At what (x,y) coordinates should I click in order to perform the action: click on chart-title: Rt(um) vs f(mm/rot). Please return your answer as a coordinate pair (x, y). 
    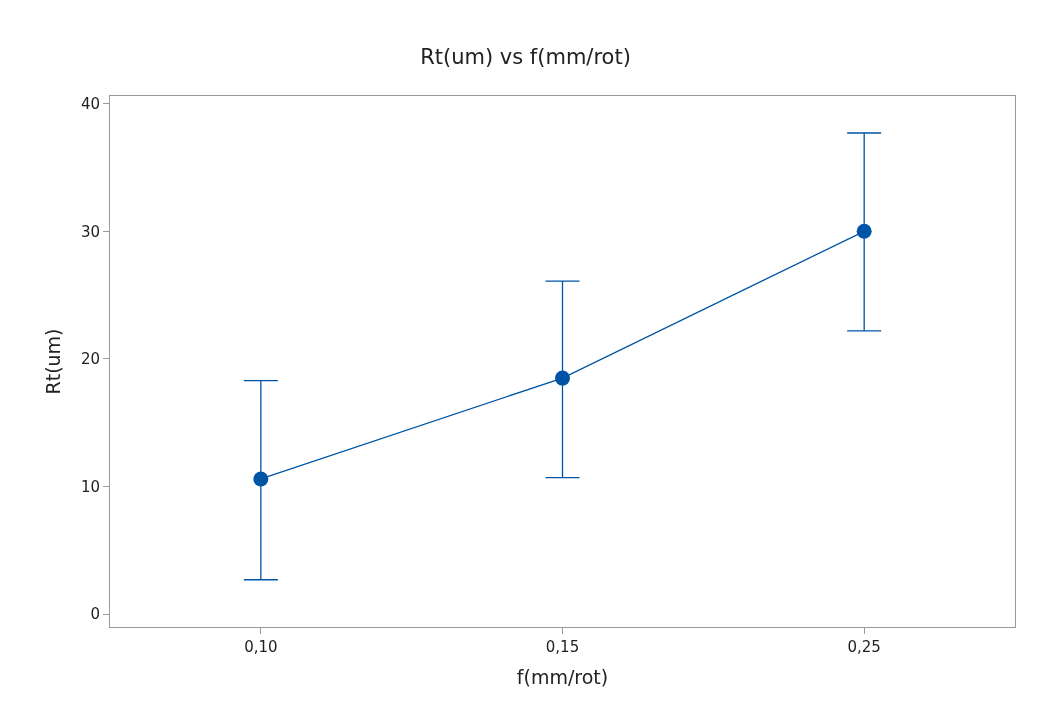
    Looking at the image, I should click on (525, 57).